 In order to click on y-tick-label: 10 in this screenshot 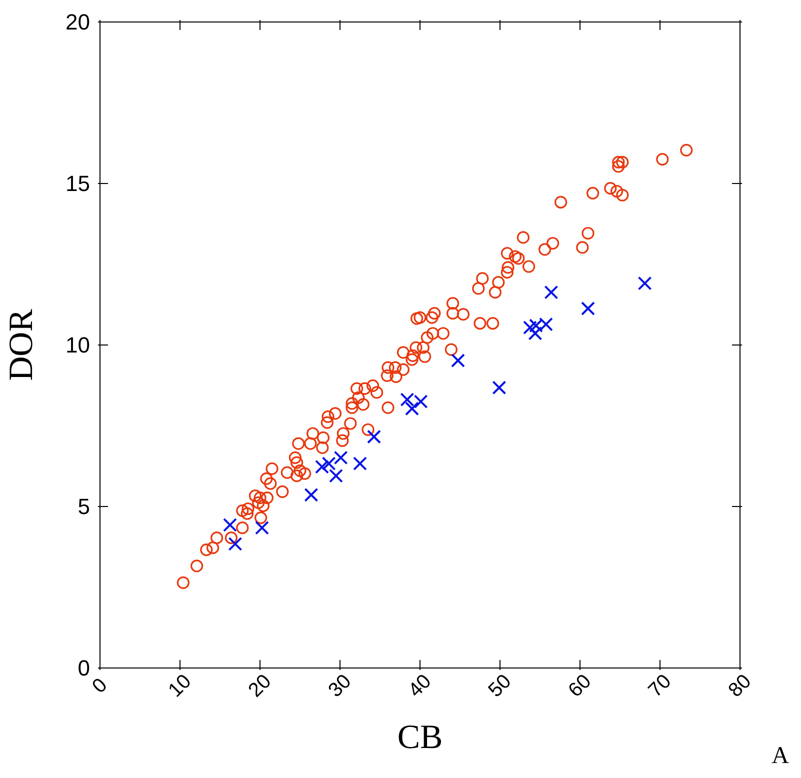, I will do `click(78, 345)`.